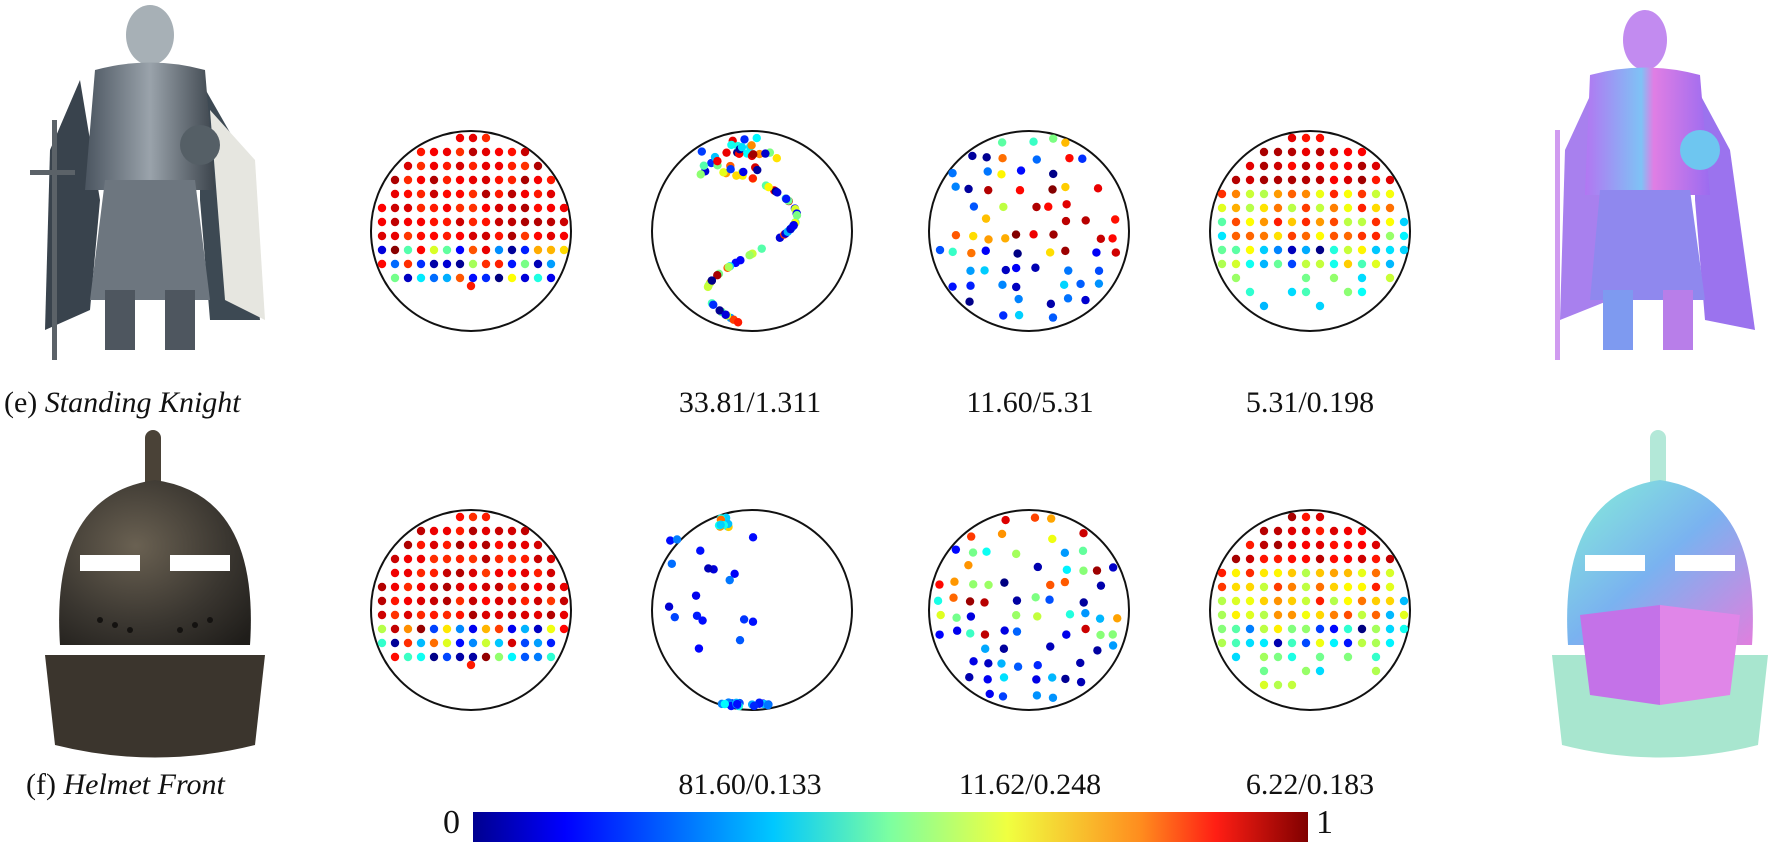 The width and height of the screenshot is (1790, 852). Describe the element at coordinates (144, 784) in the screenshot. I see `caption-title: Helmet Front` at that location.